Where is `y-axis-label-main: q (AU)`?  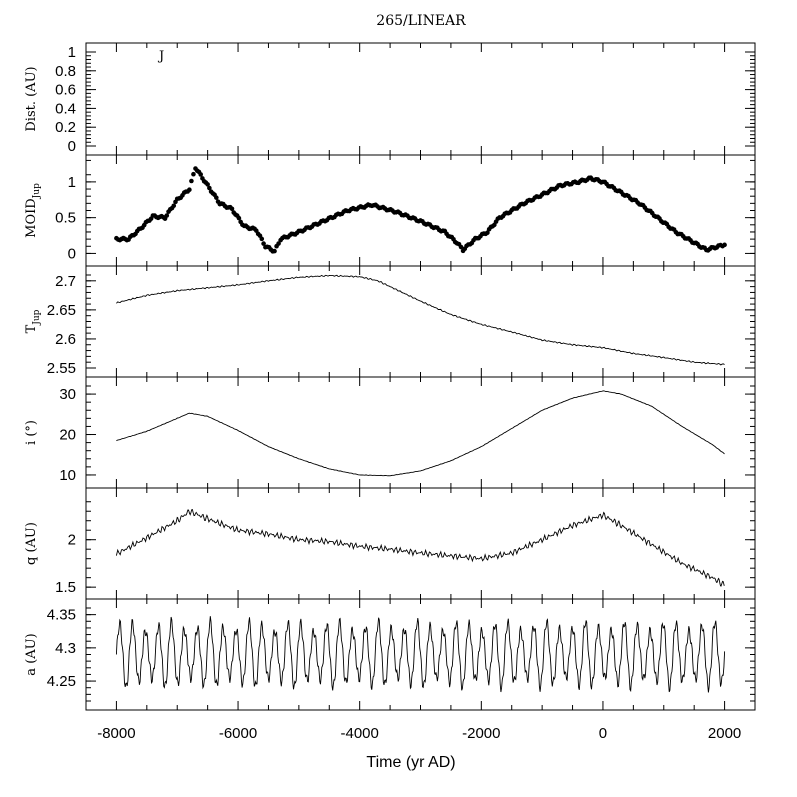 y-axis-label-main: q (AU) is located at coordinates (31, 543).